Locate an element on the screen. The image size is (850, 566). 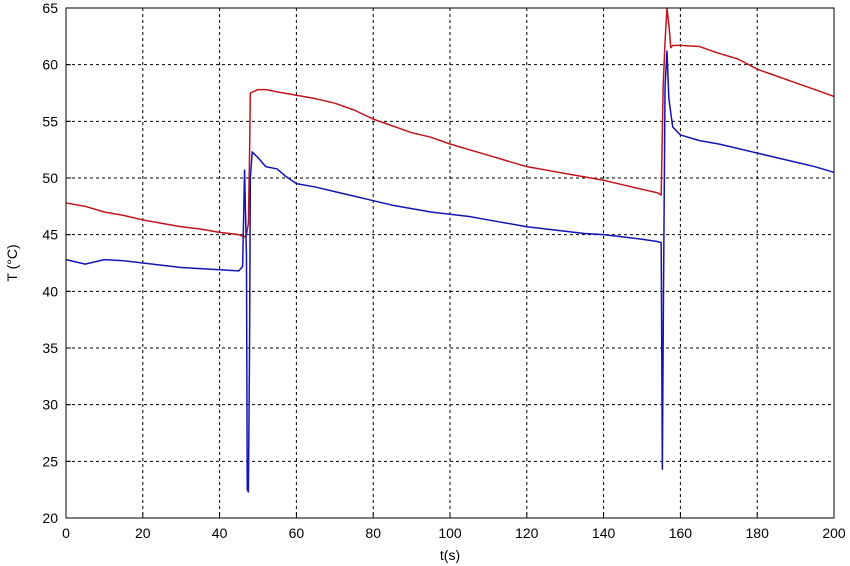
y-tick-label: 35 is located at coordinates (50, 348).